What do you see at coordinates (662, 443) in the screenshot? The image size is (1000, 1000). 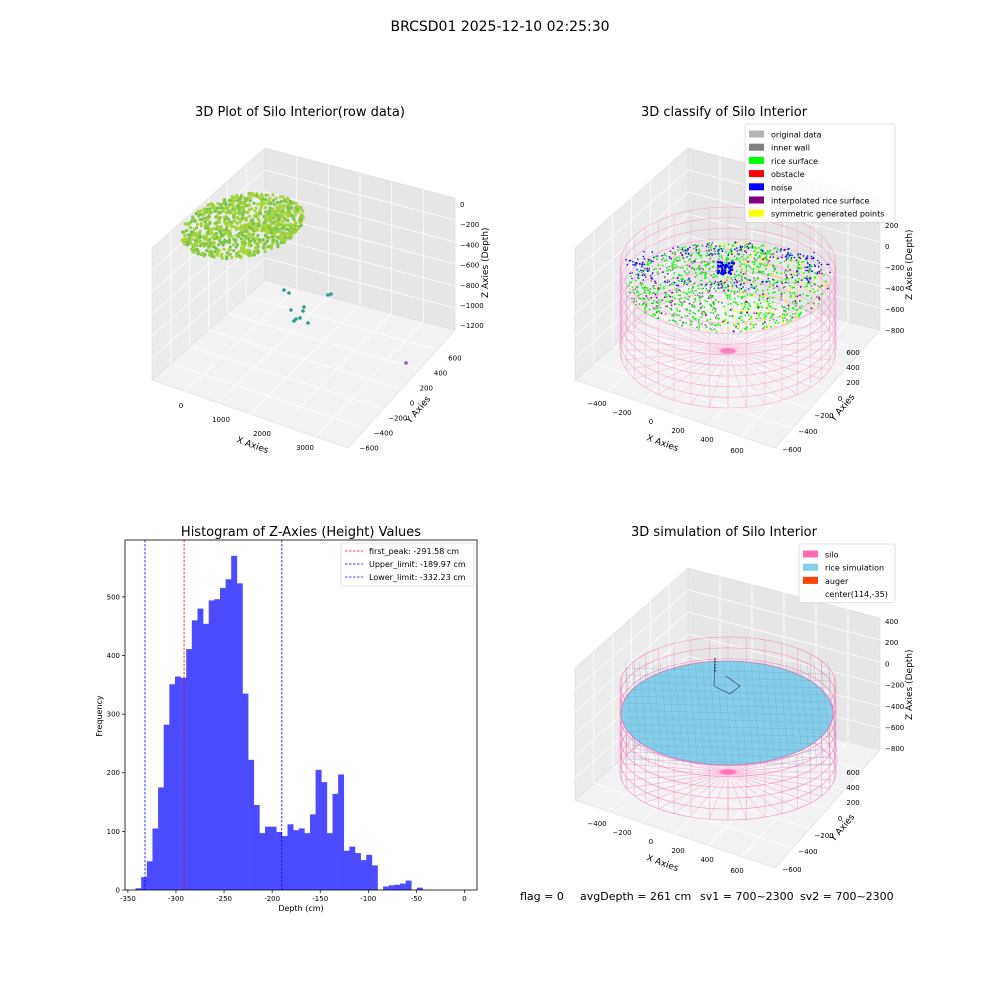 I see `classify-xlabel: X Axies` at bounding box center [662, 443].